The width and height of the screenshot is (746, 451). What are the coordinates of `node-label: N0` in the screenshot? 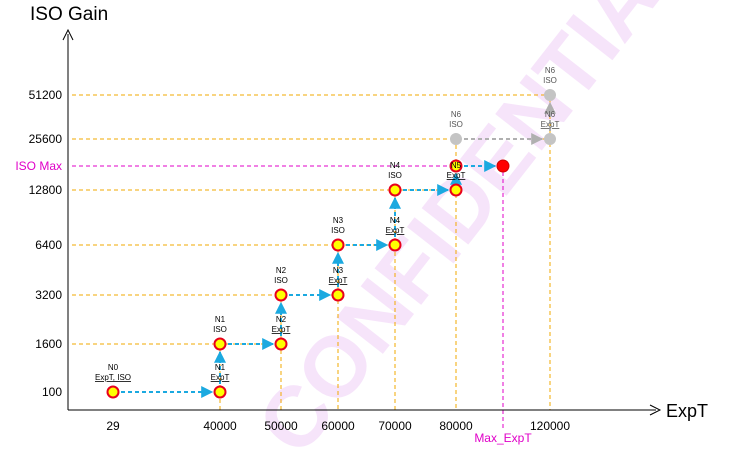 It's located at (113, 367).